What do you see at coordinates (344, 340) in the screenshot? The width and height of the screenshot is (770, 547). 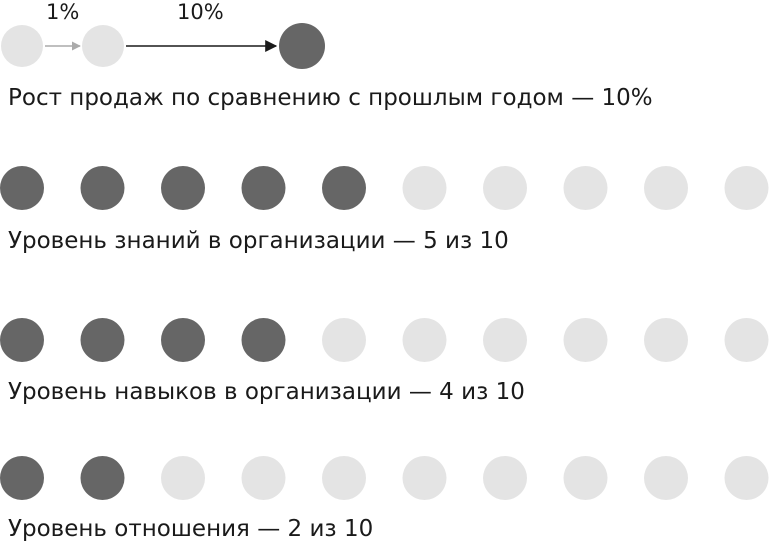 I see `skills-dot-5-empty` at bounding box center [344, 340].